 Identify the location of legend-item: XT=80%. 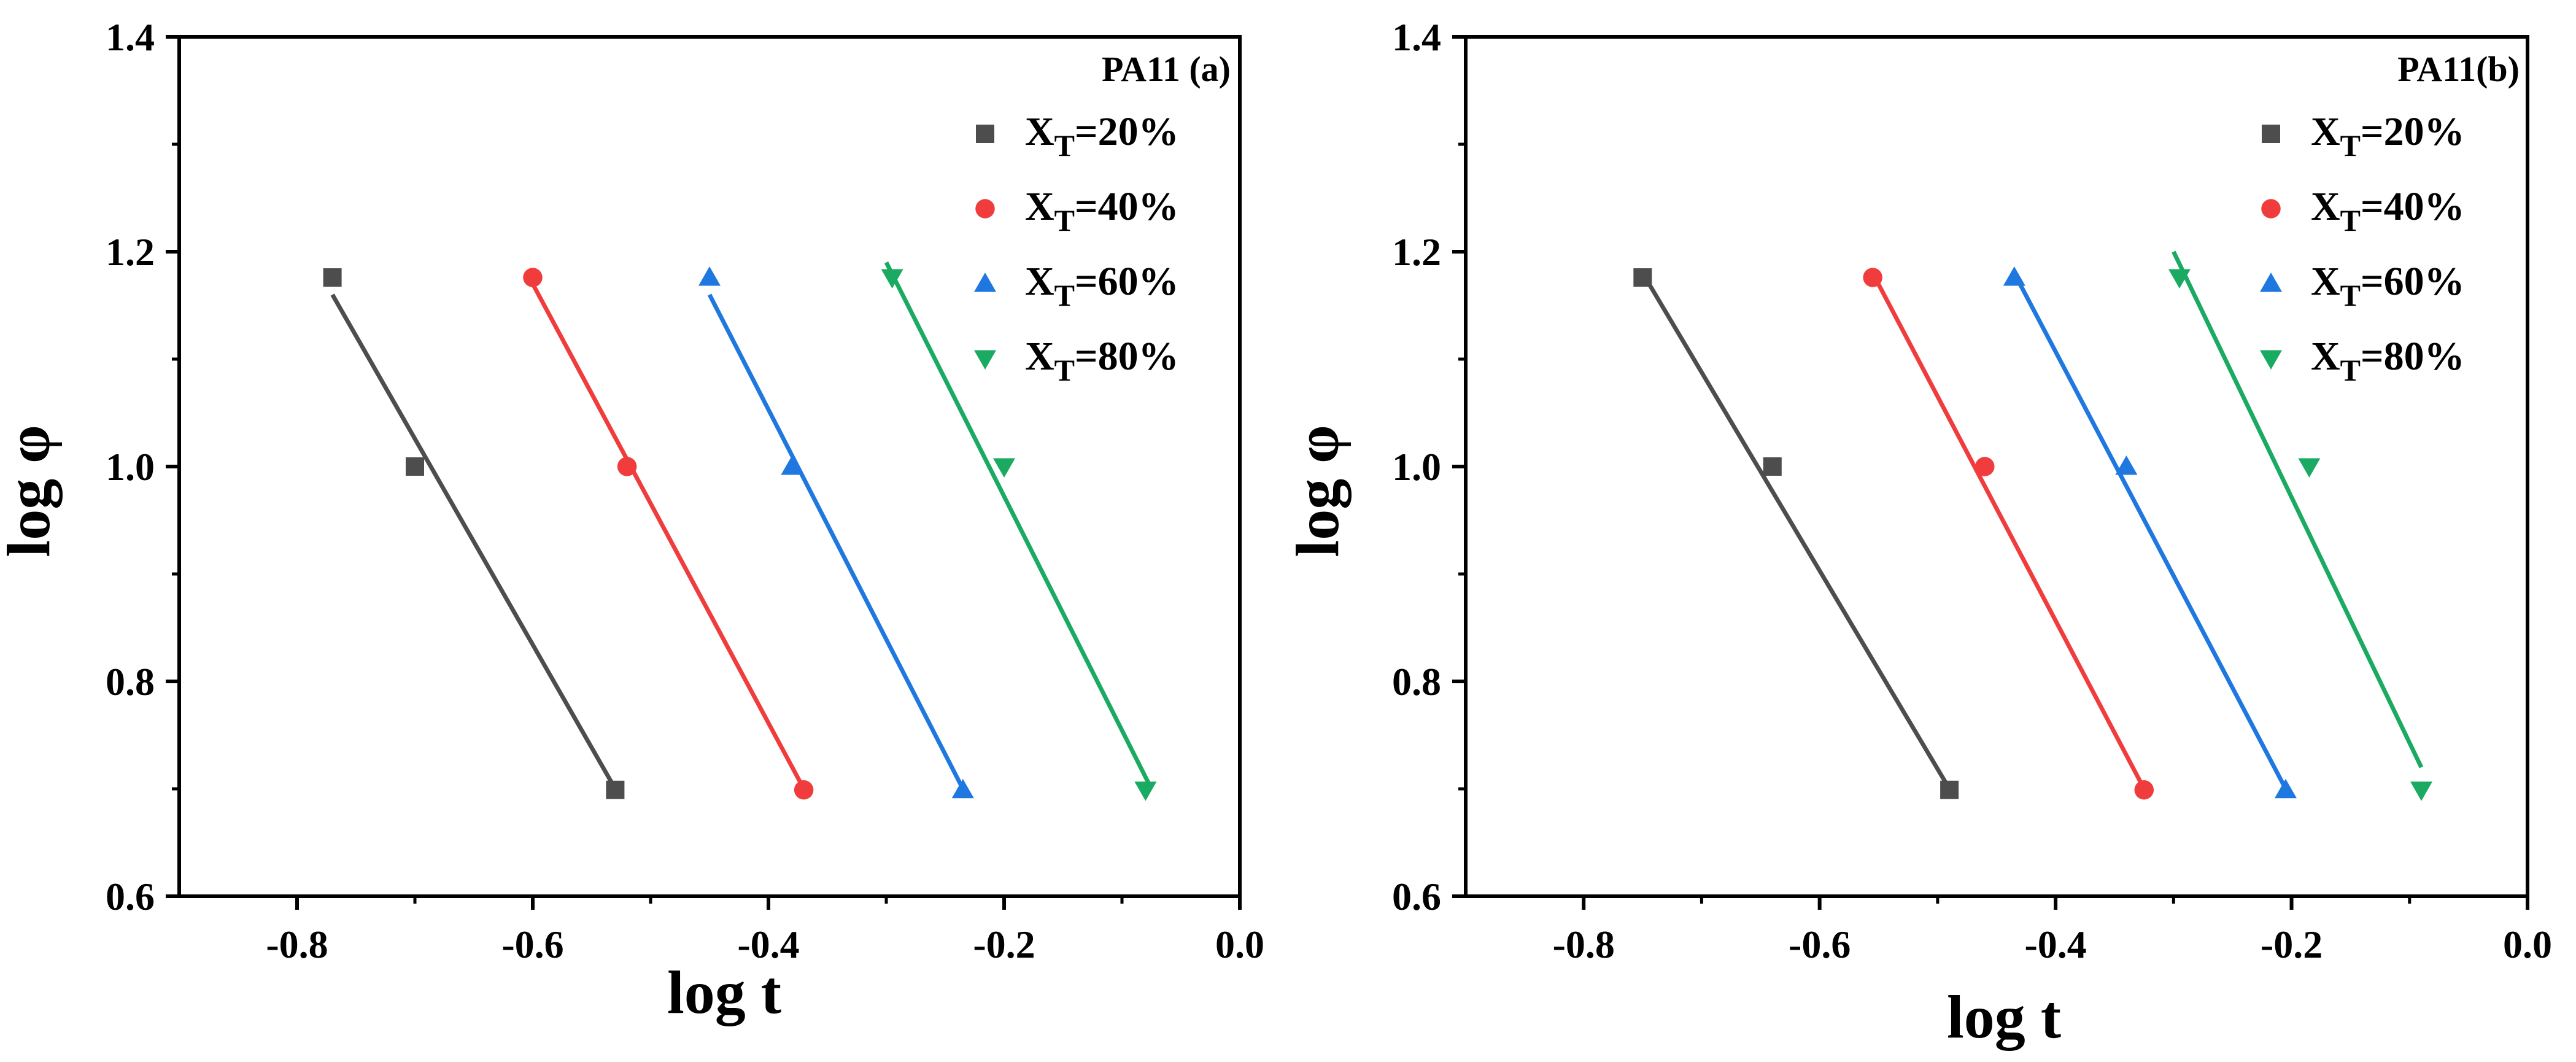
(2362, 360).